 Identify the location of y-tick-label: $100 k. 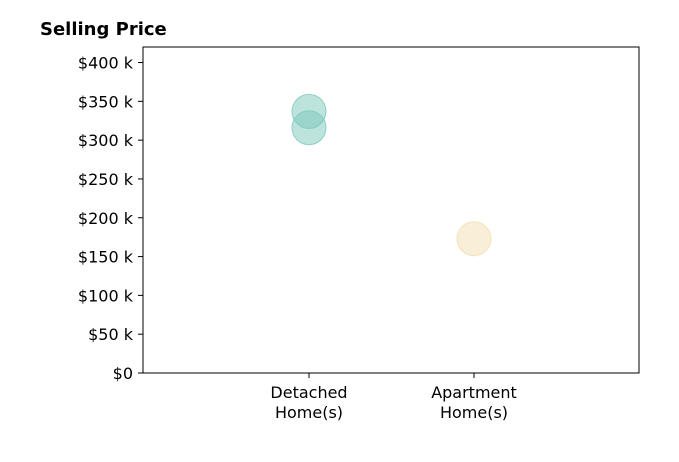
(106, 295).